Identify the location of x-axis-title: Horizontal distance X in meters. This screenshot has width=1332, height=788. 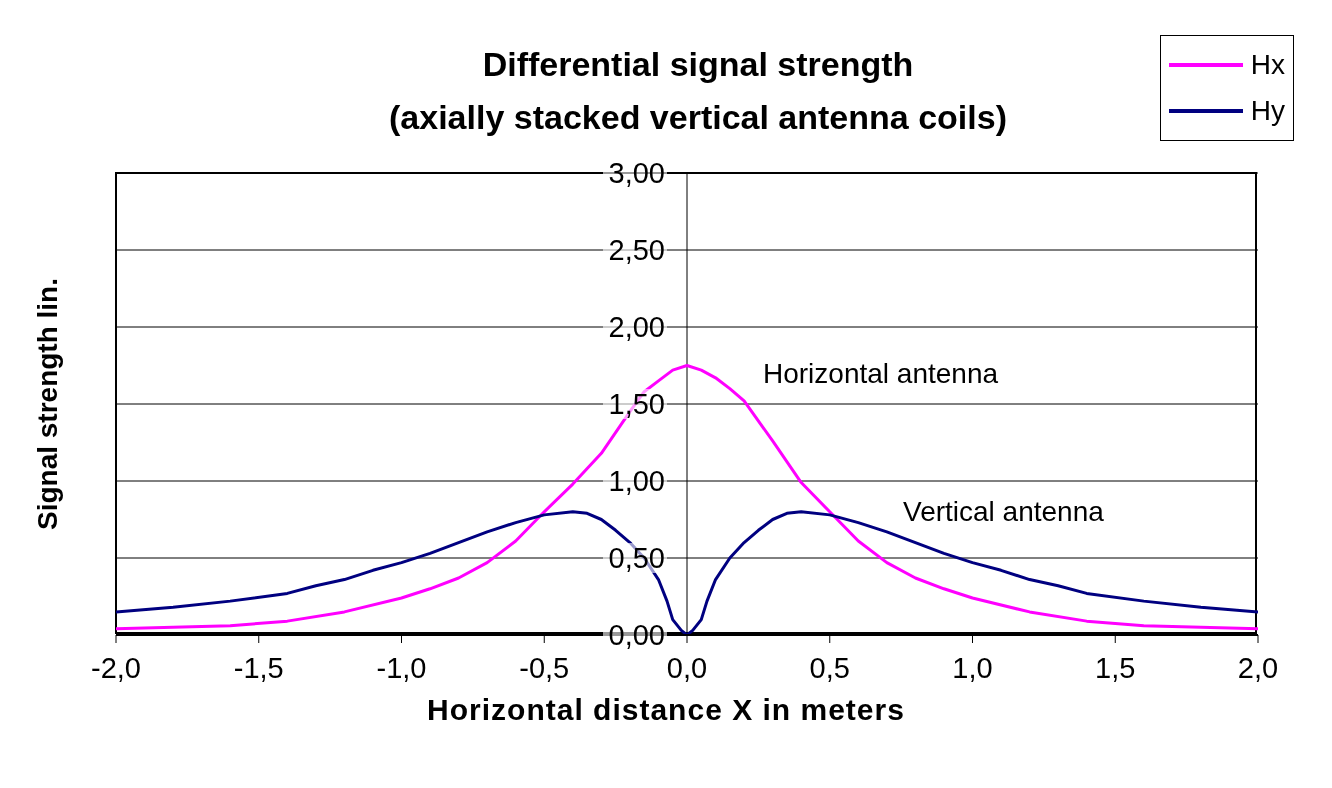
(666, 710).